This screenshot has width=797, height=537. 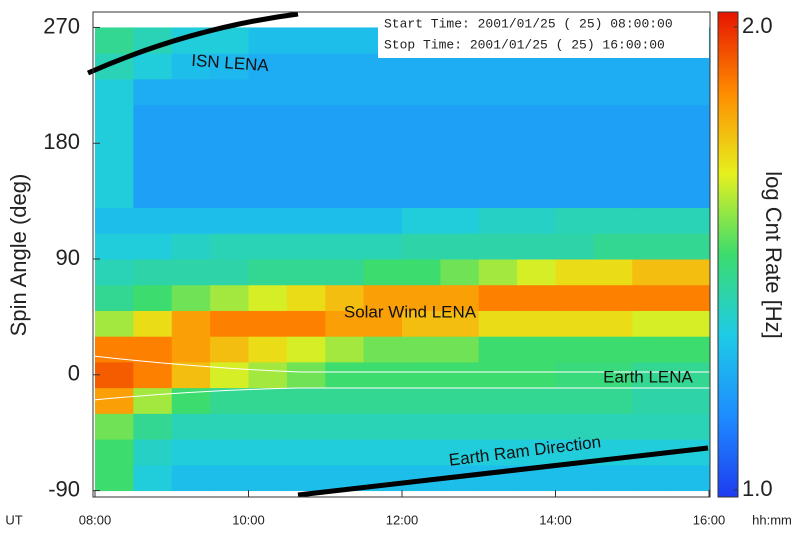 I want to click on ram-line, so click(x=503, y=471).